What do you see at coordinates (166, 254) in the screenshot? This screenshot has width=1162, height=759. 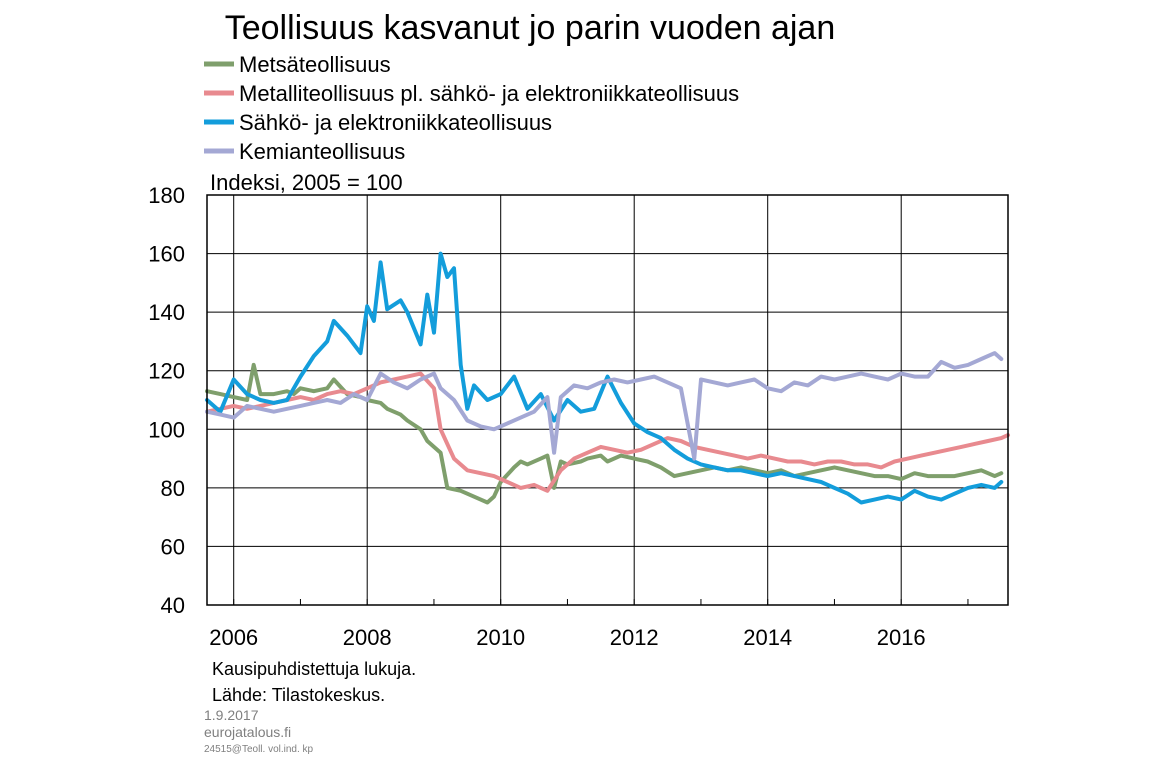 I see `y-tick-label: 160` at bounding box center [166, 254].